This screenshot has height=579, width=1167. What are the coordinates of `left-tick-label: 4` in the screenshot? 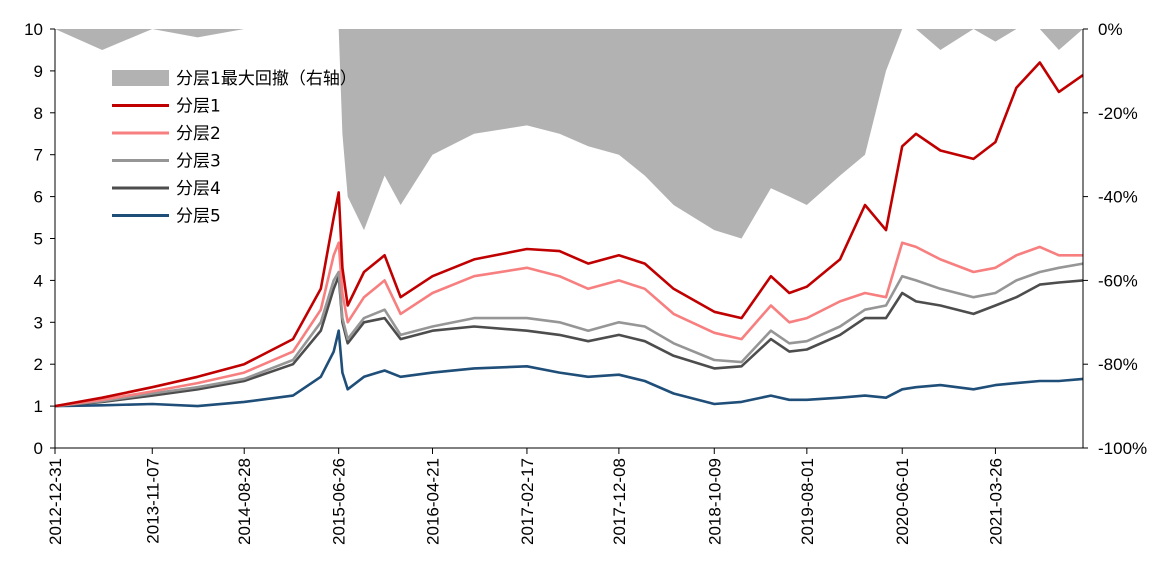 It's located at (38, 280).